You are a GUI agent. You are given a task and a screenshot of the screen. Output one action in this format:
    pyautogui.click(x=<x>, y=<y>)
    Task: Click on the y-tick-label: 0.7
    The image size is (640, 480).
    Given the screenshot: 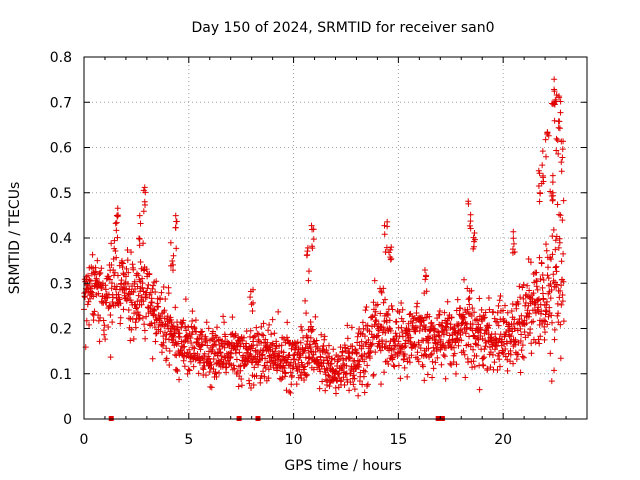 What is the action you would take?
    pyautogui.click(x=61, y=103)
    